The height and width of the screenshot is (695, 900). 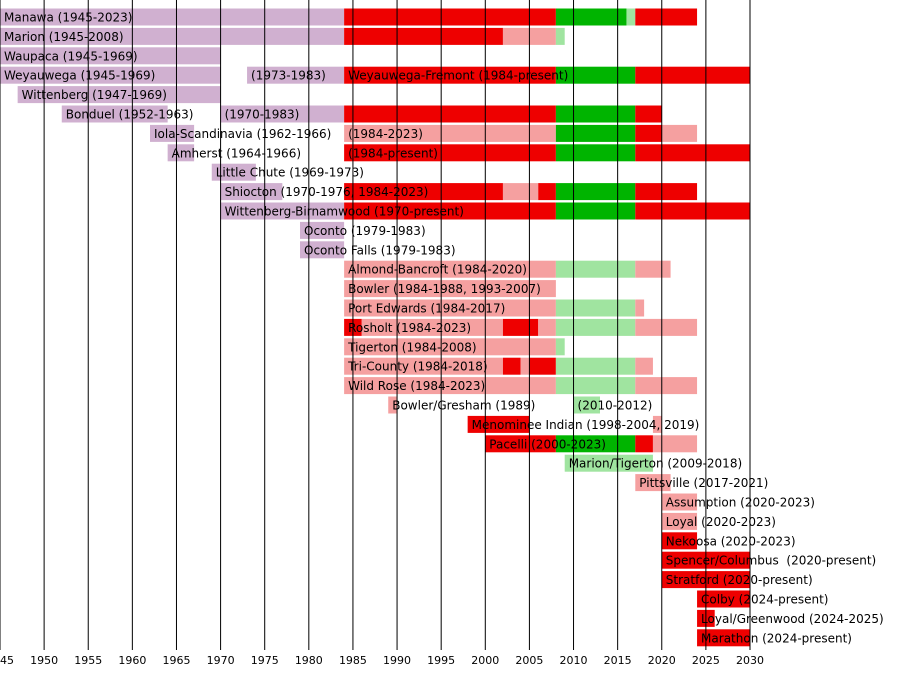 What do you see at coordinates (288, 76) in the screenshot?
I see `bar-label: (1973-1983)` at bounding box center [288, 76].